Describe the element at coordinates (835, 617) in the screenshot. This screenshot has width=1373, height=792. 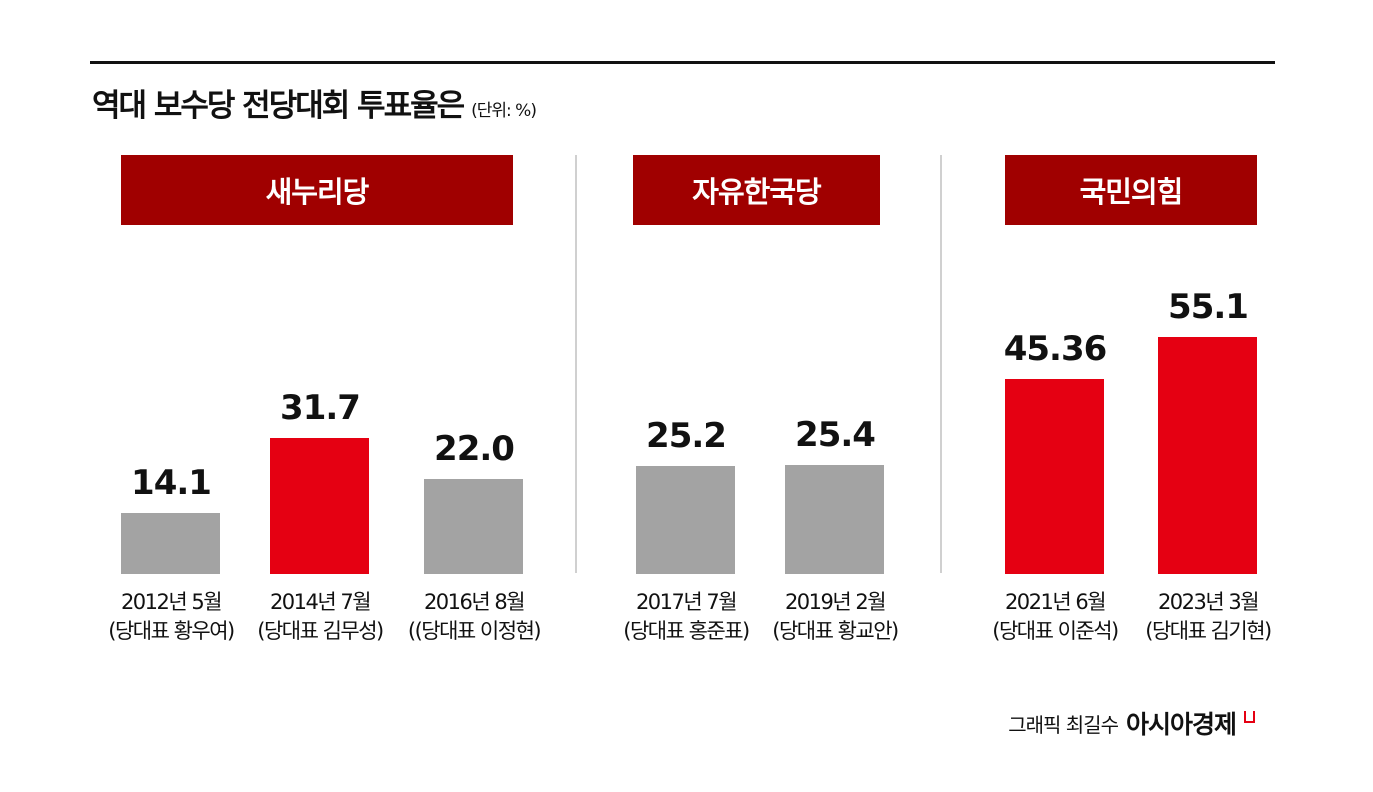
I see `category-label: 2019년 2월 (당대표 황교안)` at that location.